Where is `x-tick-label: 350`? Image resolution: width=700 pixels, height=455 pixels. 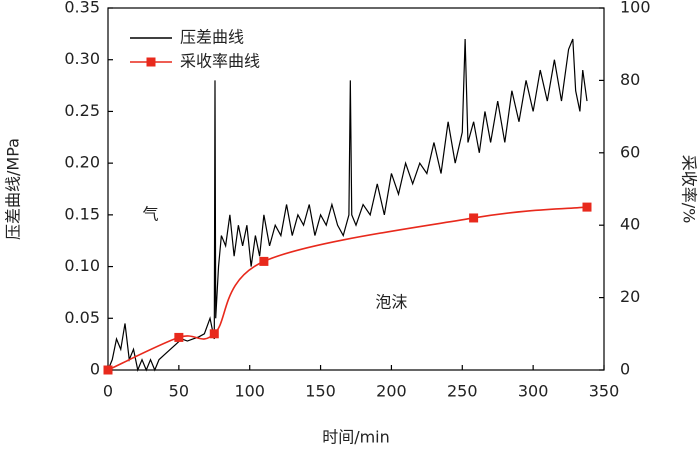 x-tick-label: 350 is located at coordinates (604, 391).